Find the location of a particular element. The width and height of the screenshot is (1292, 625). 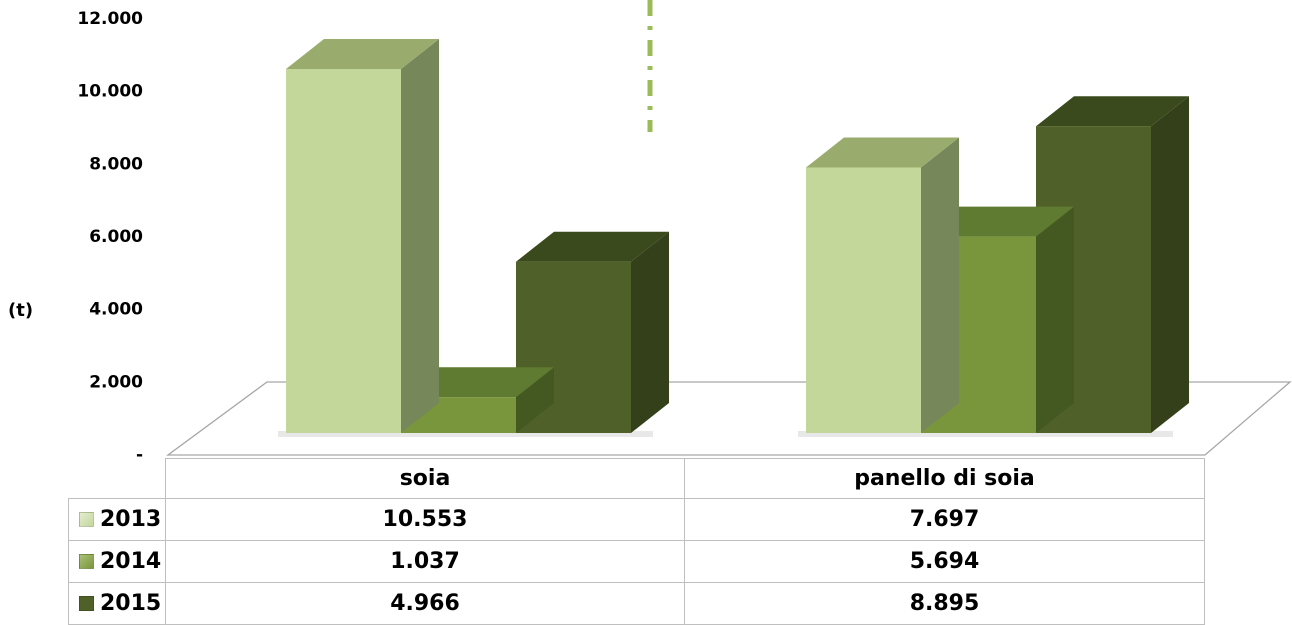

series-2014-legend: 2014 is located at coordinates (117, 561).